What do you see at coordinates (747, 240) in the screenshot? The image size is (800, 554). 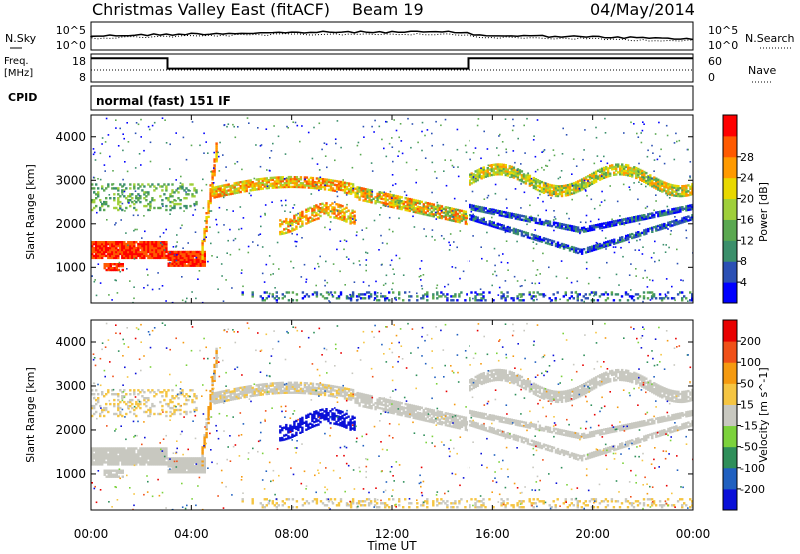 I see `colorbar-tick-label: 12` at bounding box center [747, 240].